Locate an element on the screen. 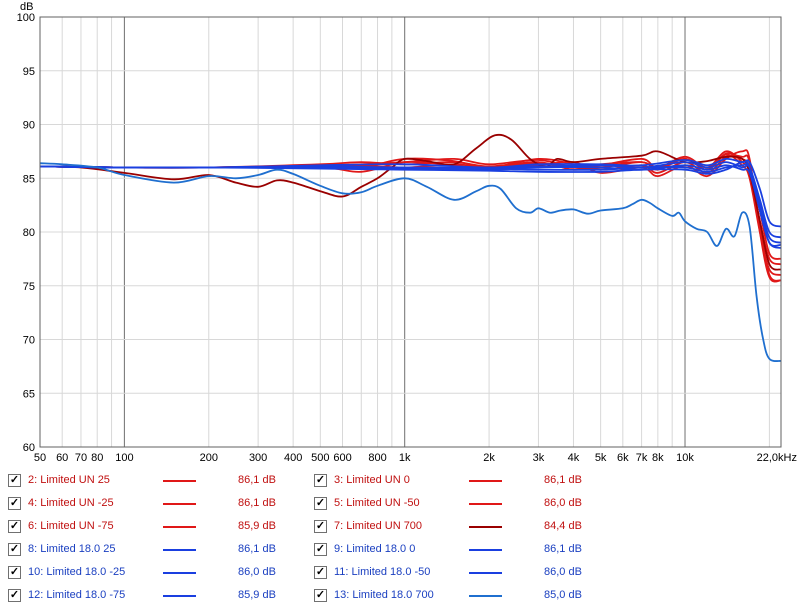  legend-series-name: 3: Limited UN 0 is located at coordinates (372, 480).